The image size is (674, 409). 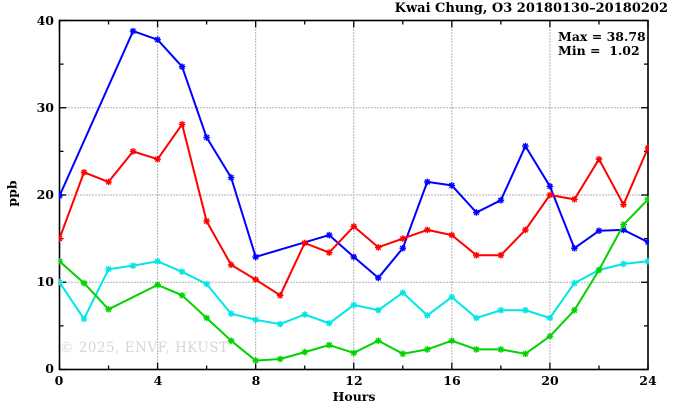 I want to click on series-markers-cyan, so click(x=354, y=293).